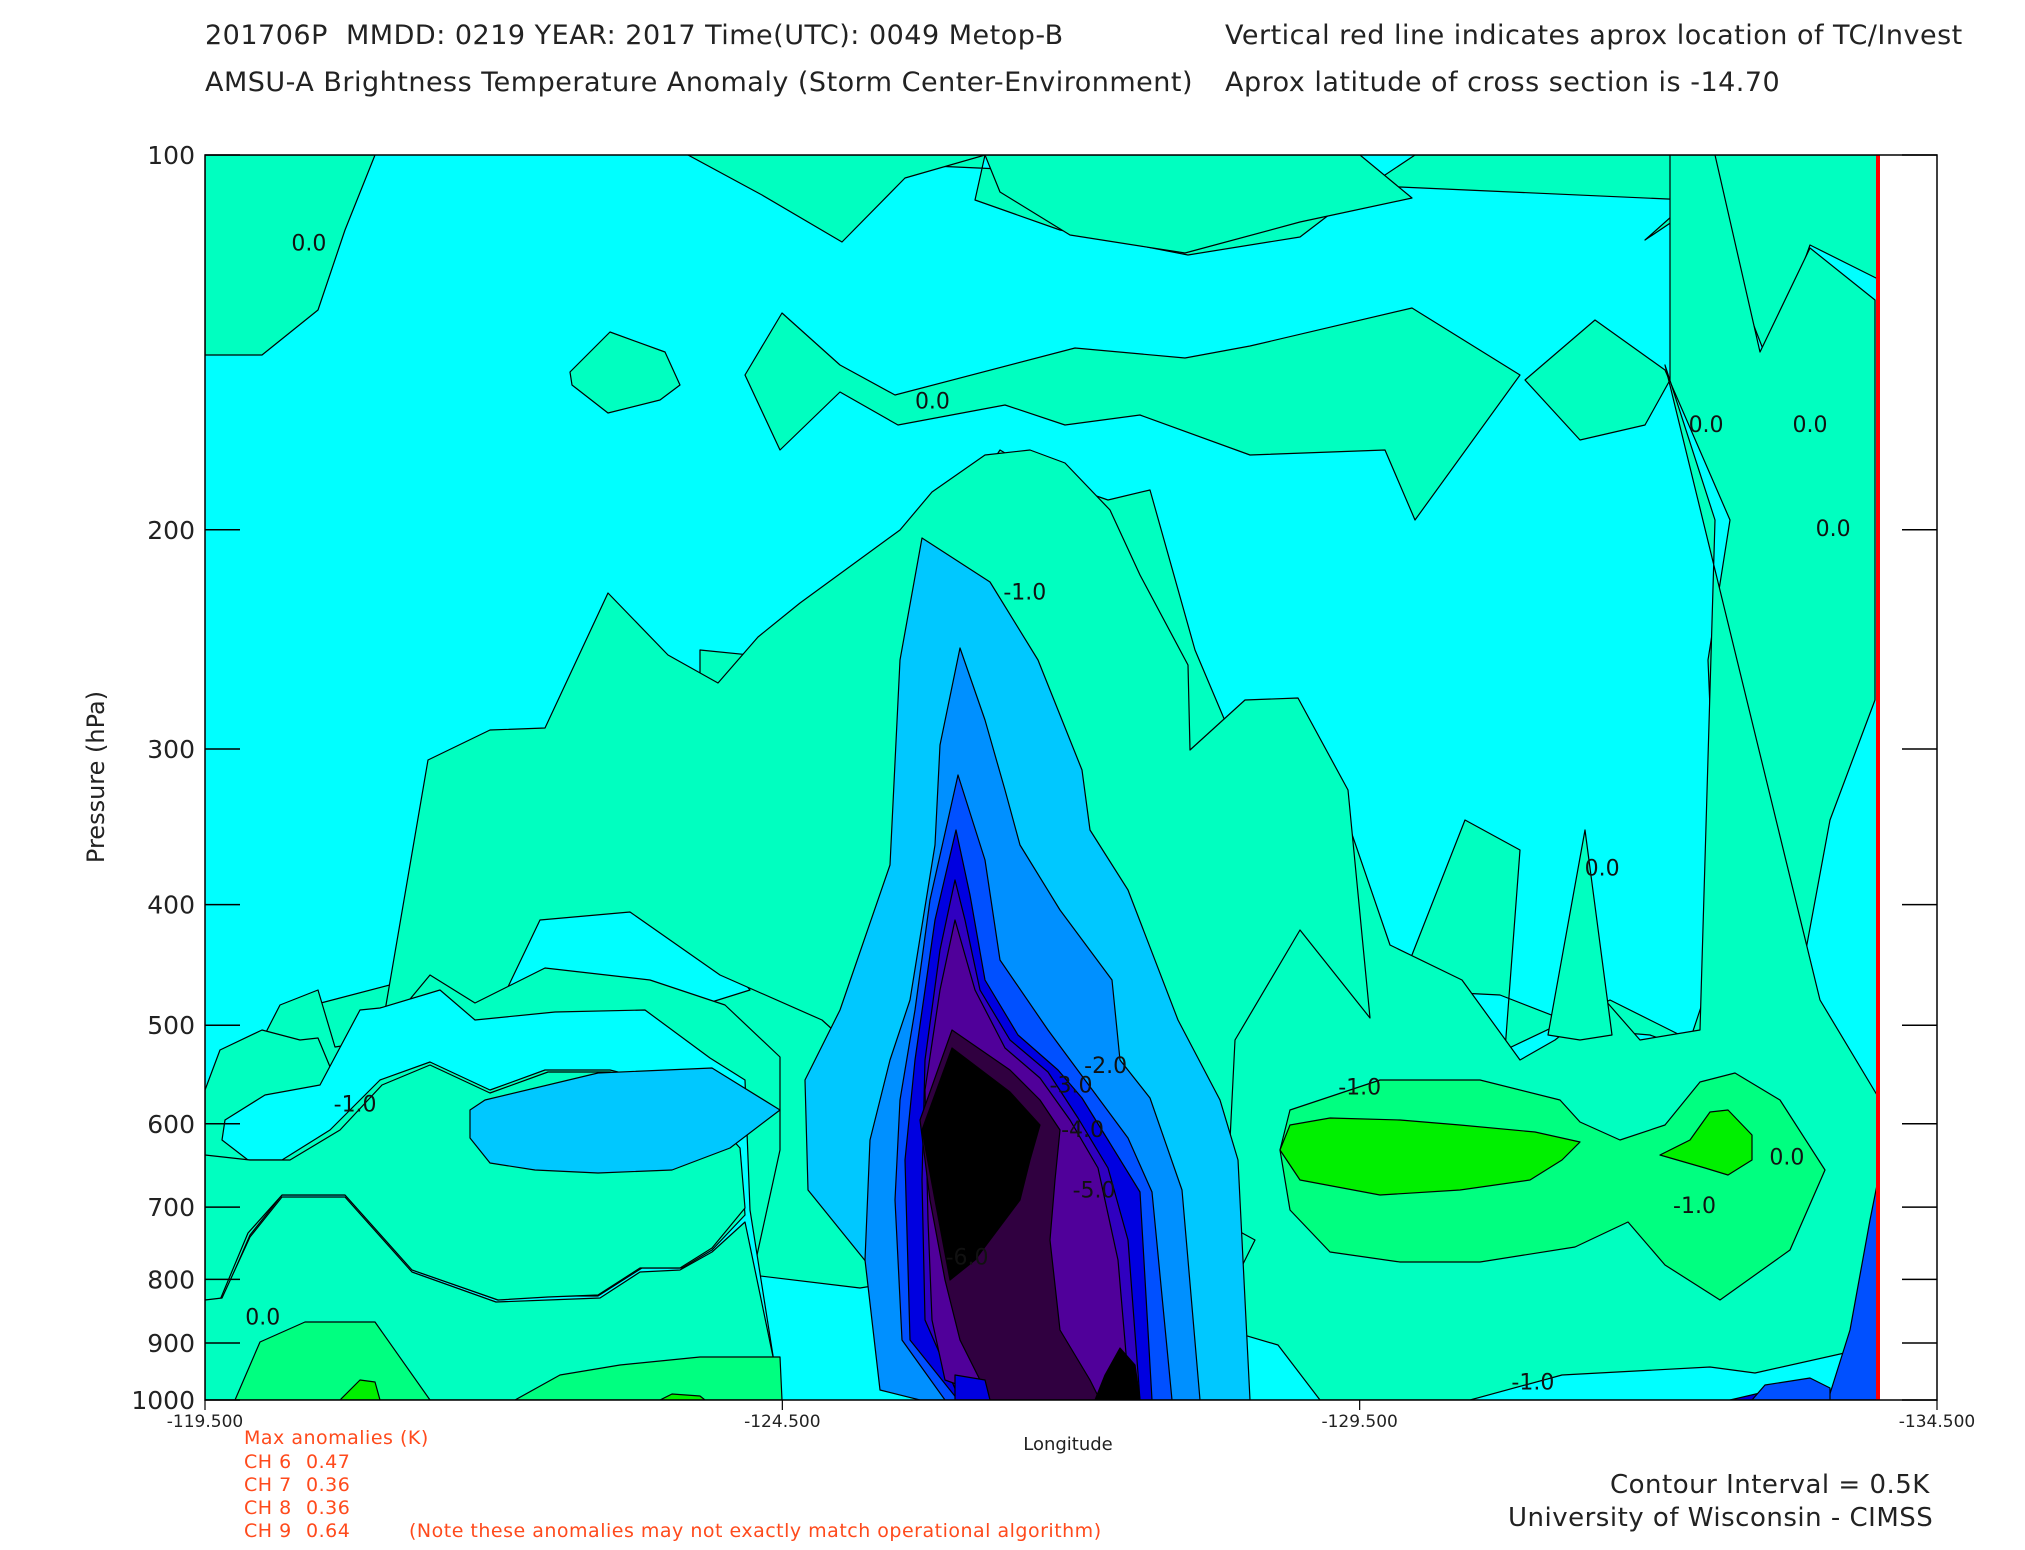 This screenshot has height=1550, width=2025. What do you see at coordinates (171, 905) in the screenshot?
I see `y-tick-label: 400` at bounding box center [171, 905].